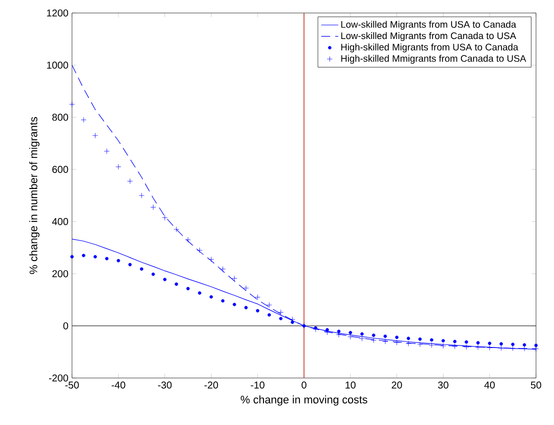 This screenshot has height=425, width=554. Describe the element at coordinates (304, 400) in the screenshot. I see `x-axis-title: % change in moving costs` at that location.